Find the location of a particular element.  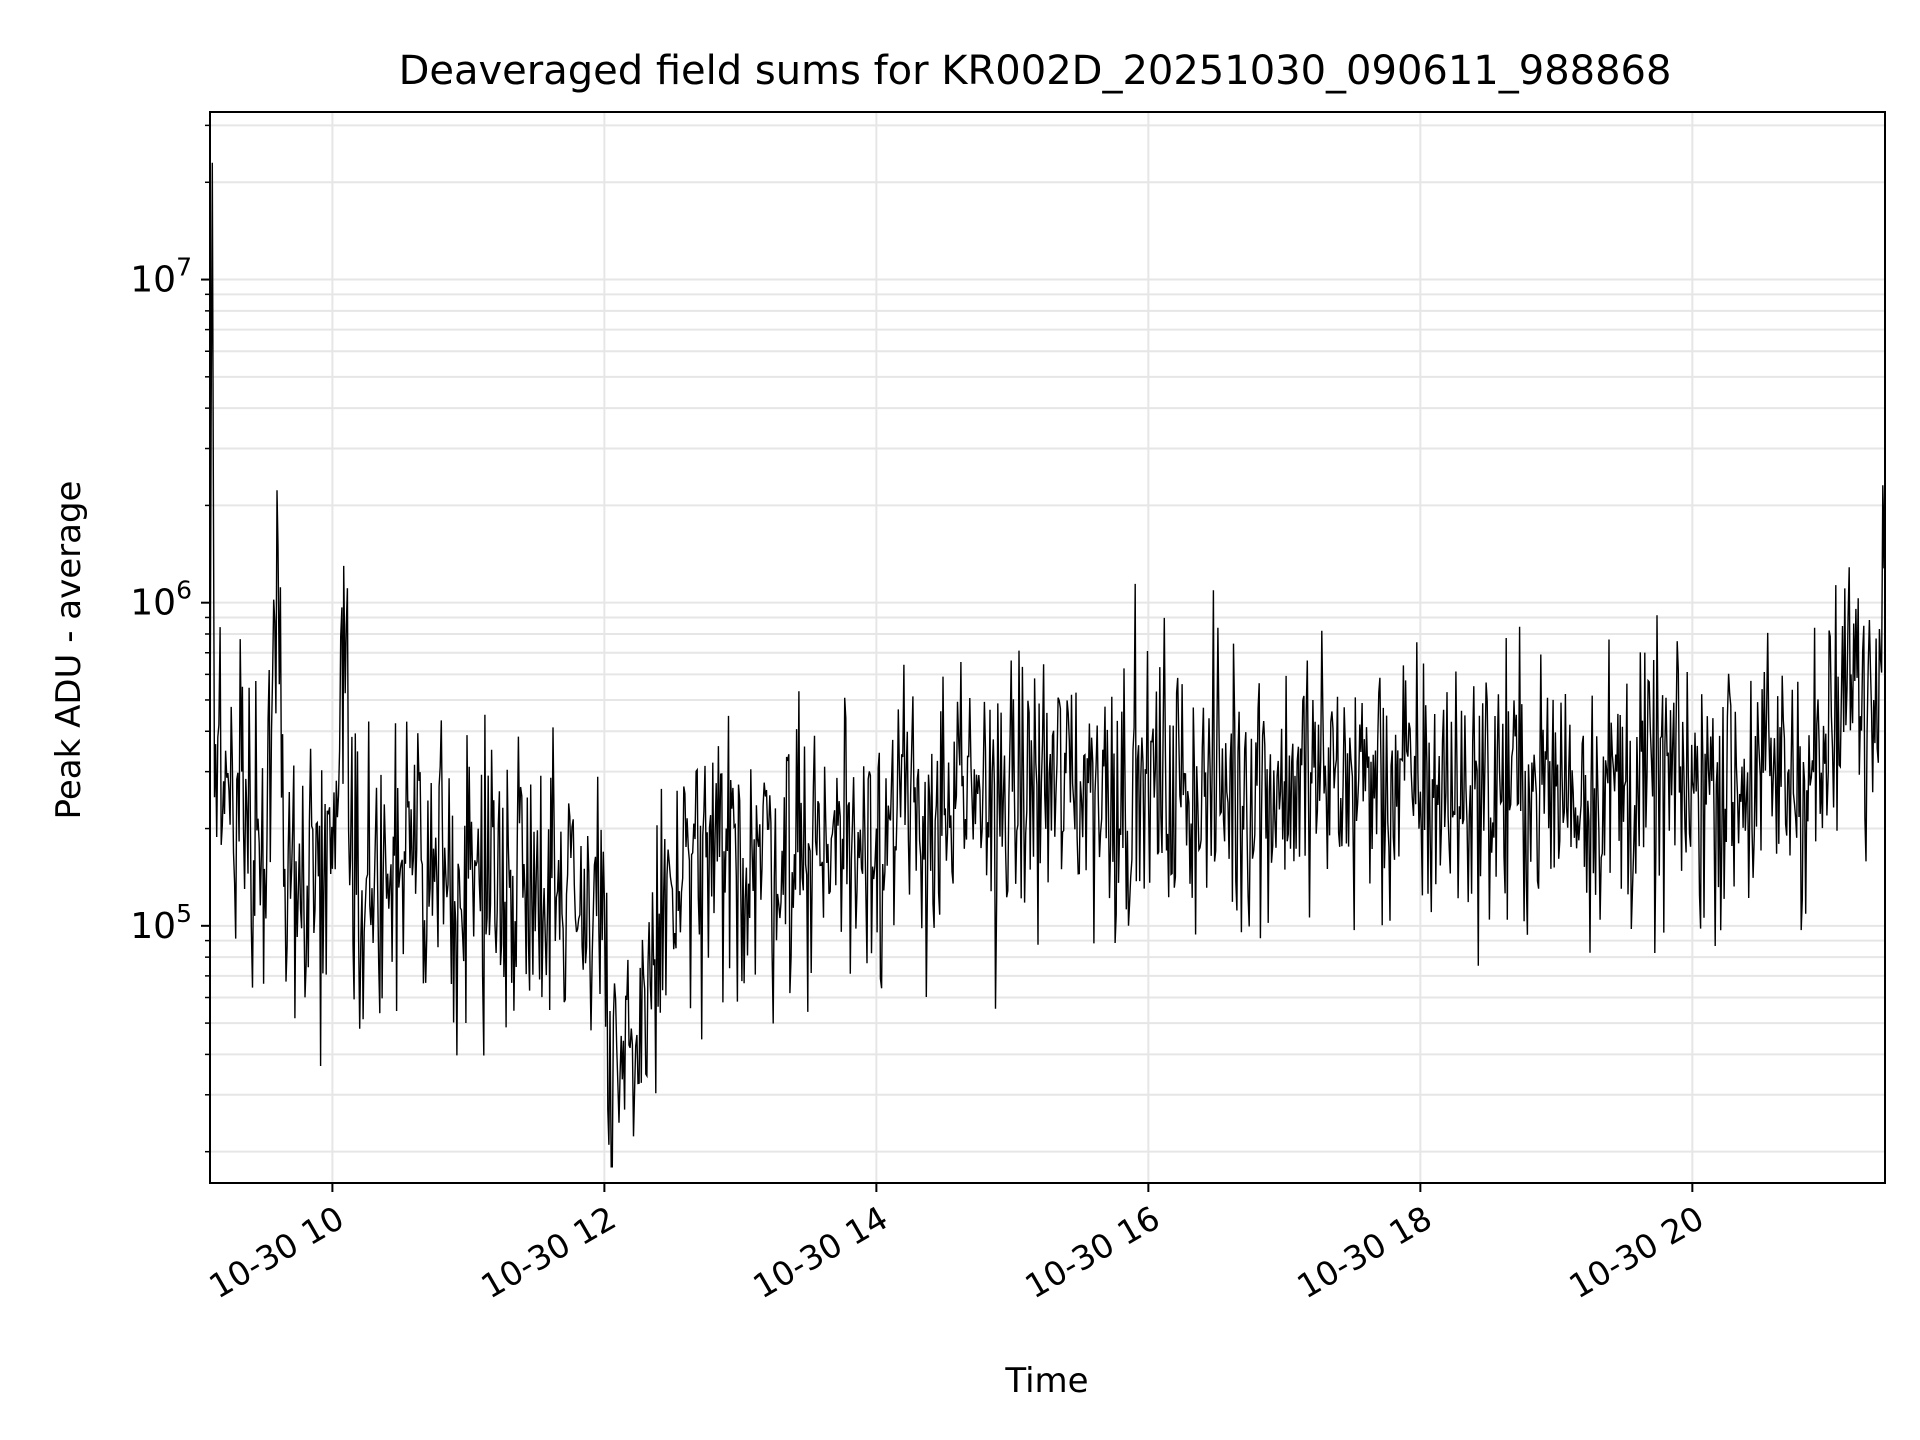

y-tick-label: 10⁵ is located at coordinates (161, 923).